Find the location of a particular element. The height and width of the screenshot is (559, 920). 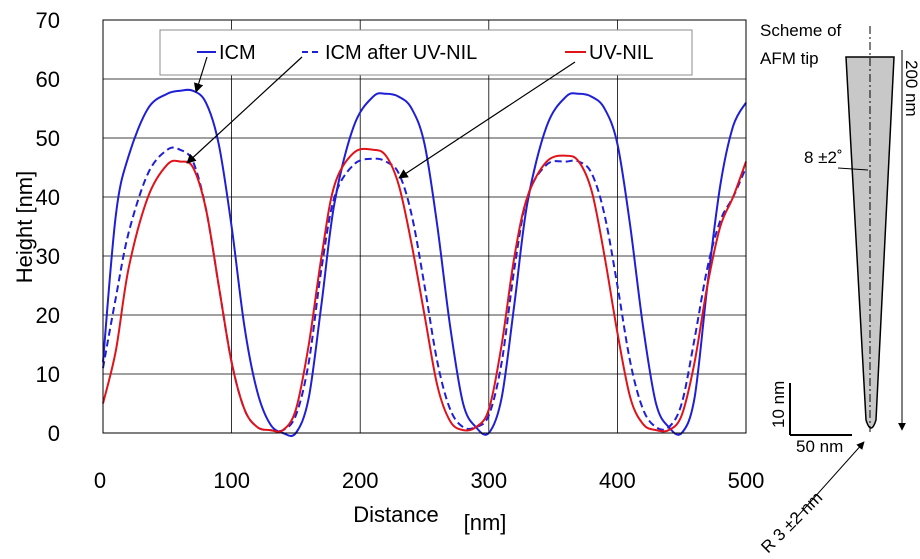

legend-box is located at coordinates (426, 52).